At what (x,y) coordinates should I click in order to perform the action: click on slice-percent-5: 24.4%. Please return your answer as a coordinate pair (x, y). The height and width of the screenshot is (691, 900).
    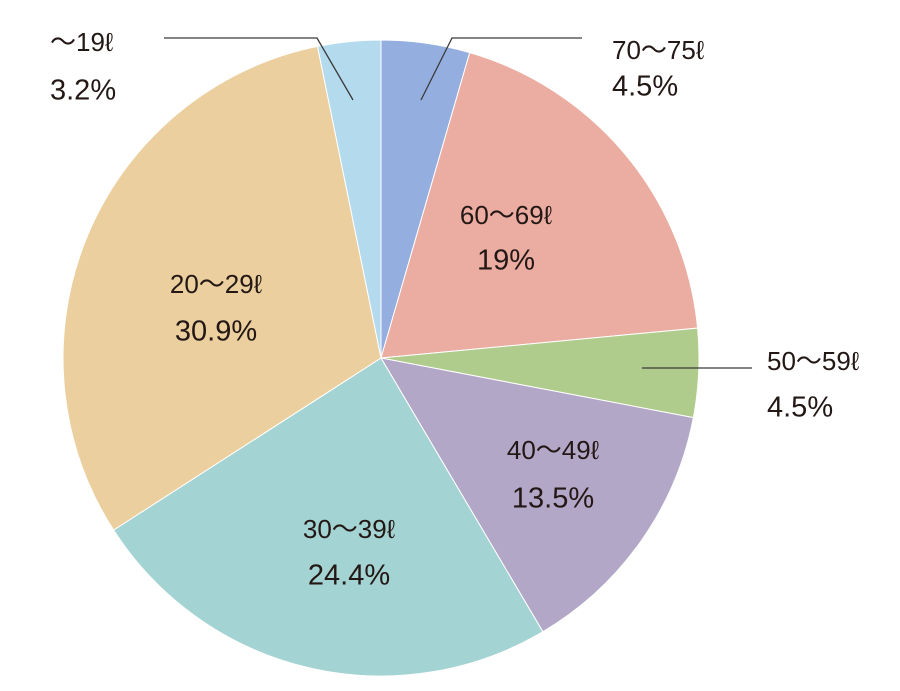
    Looking at the image, I should click on (349, 576).